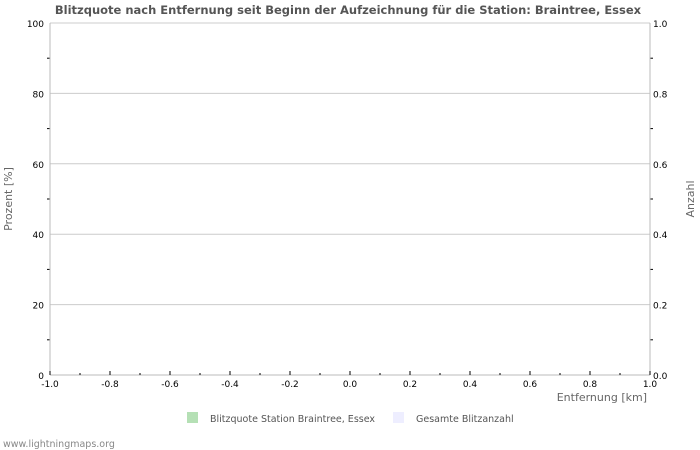  What do you see at coordinates (290, 385) in the screenshot?
I see `x-tick-label: -0.2` at bounding box center [290, 385].